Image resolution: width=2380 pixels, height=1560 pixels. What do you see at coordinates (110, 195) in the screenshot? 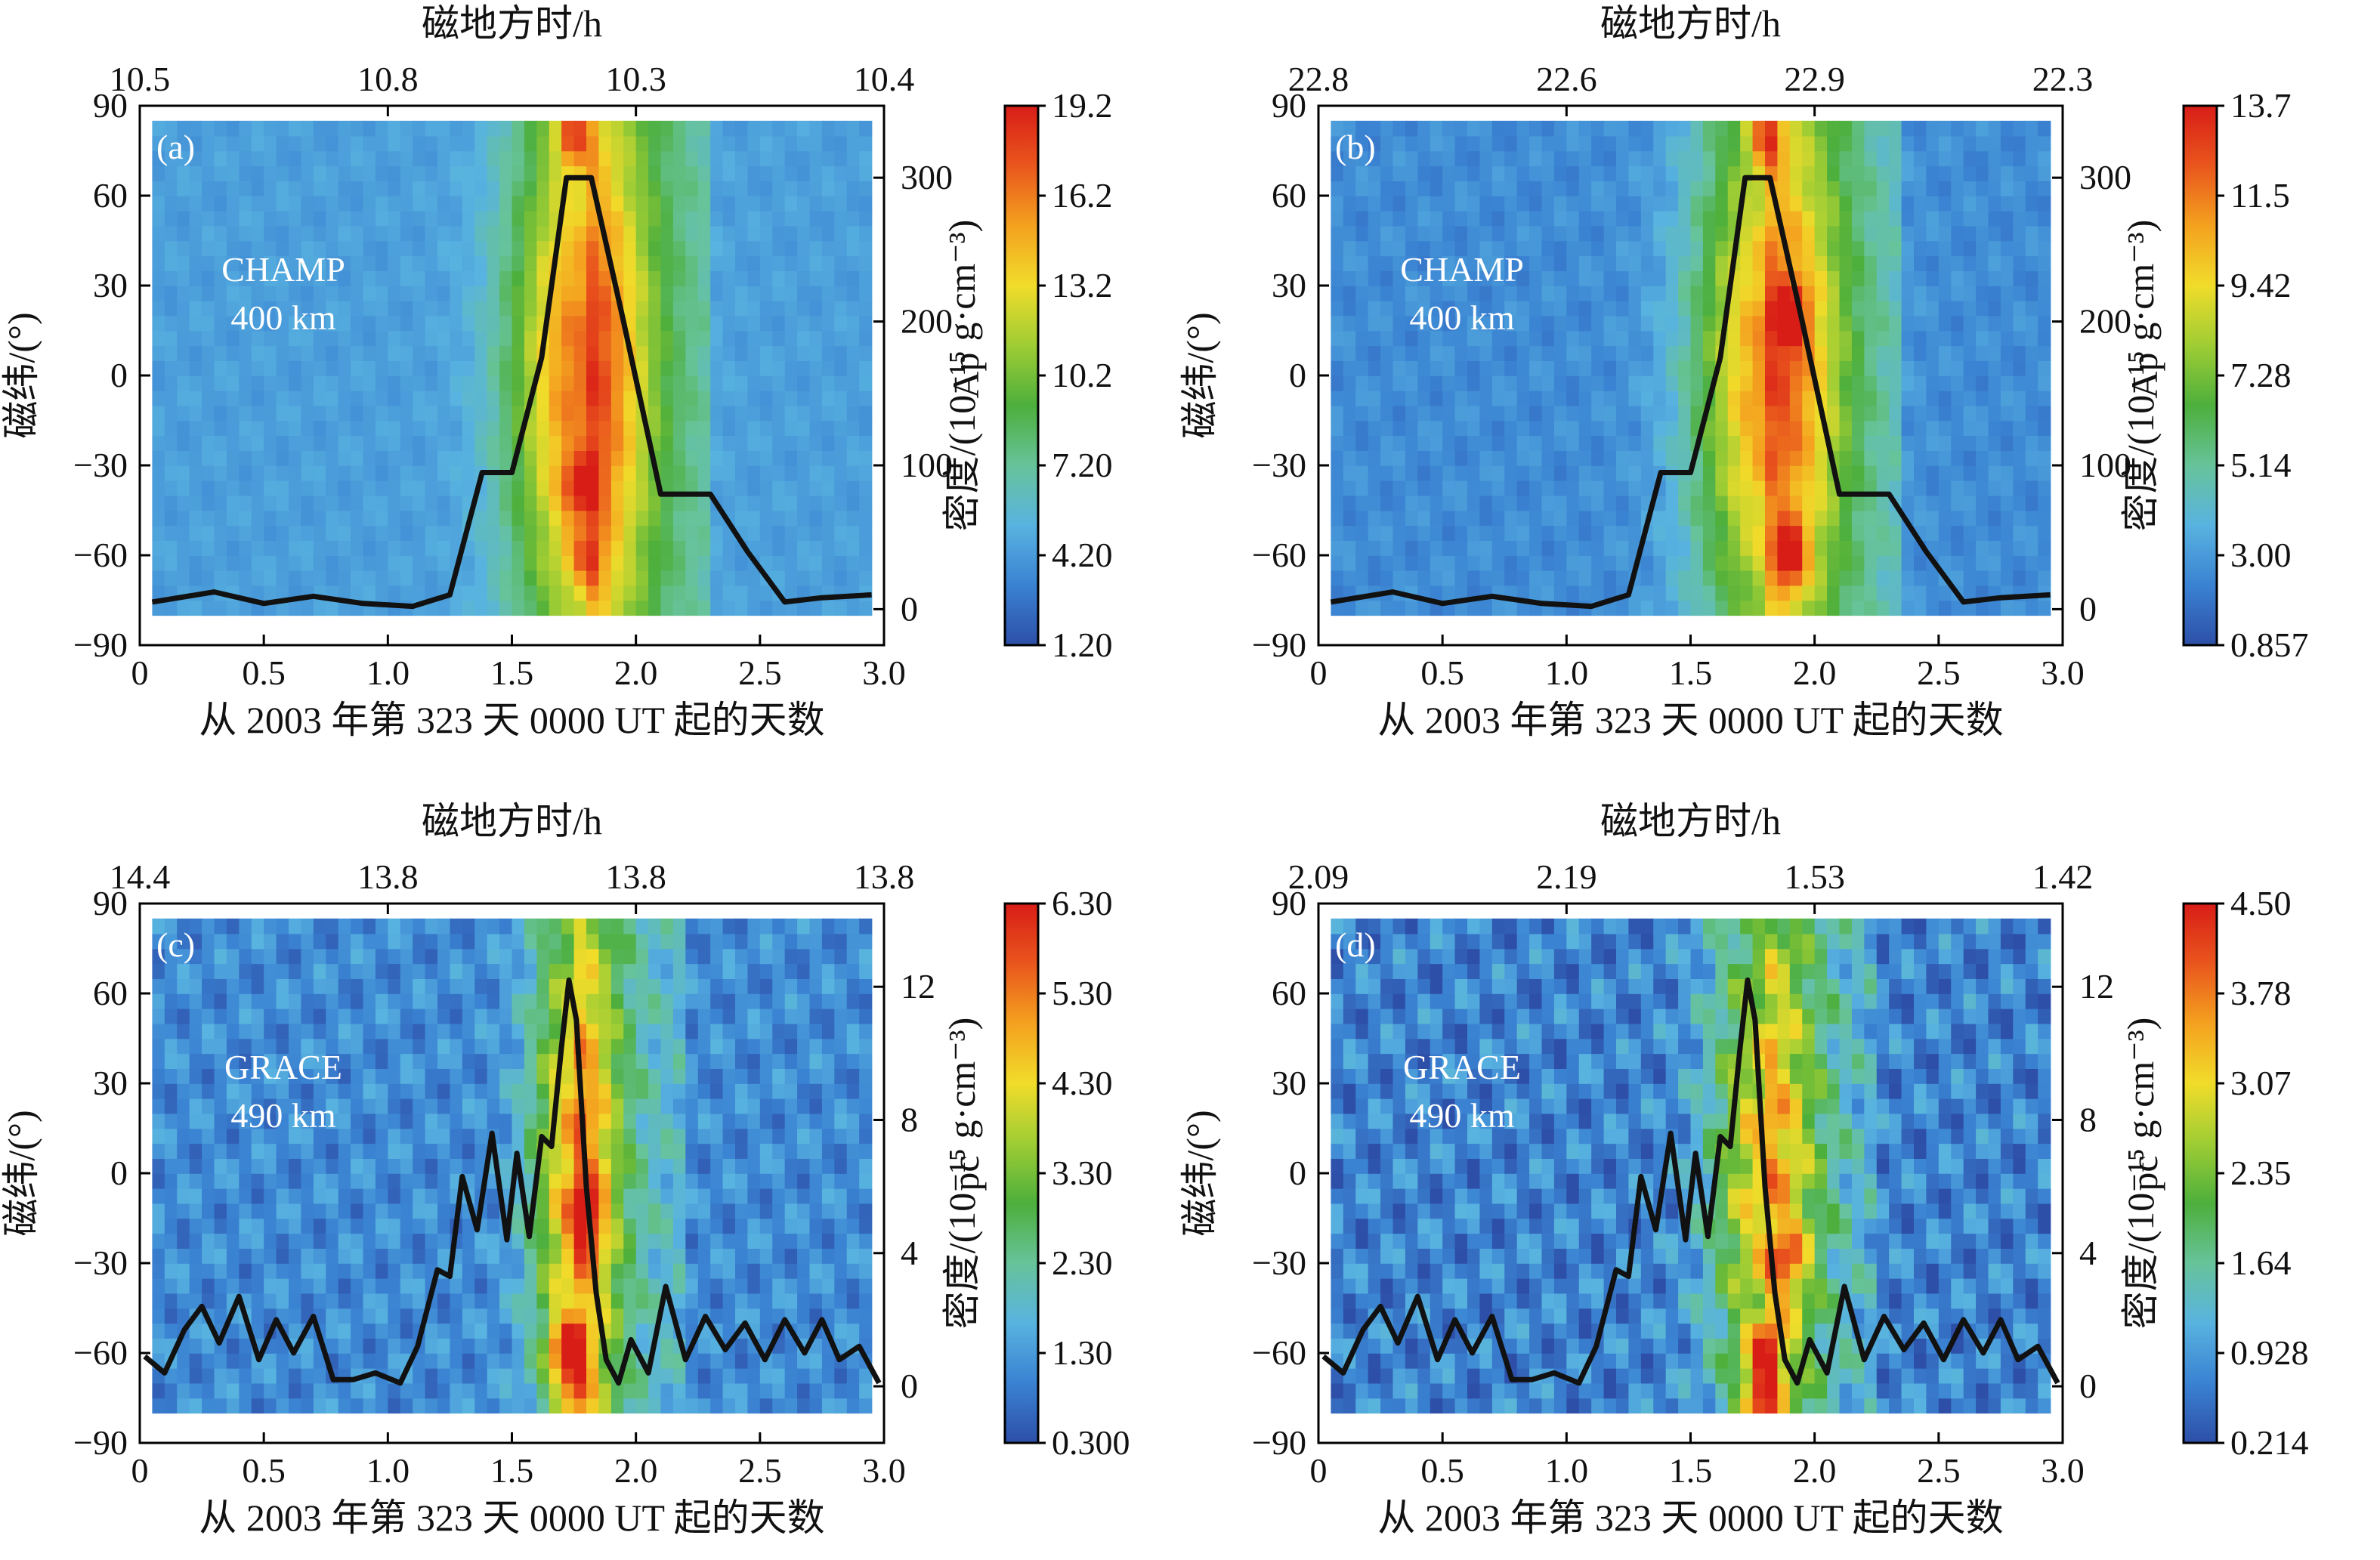
I see `y-tick-label: 60` at bounding box center [110, 195].